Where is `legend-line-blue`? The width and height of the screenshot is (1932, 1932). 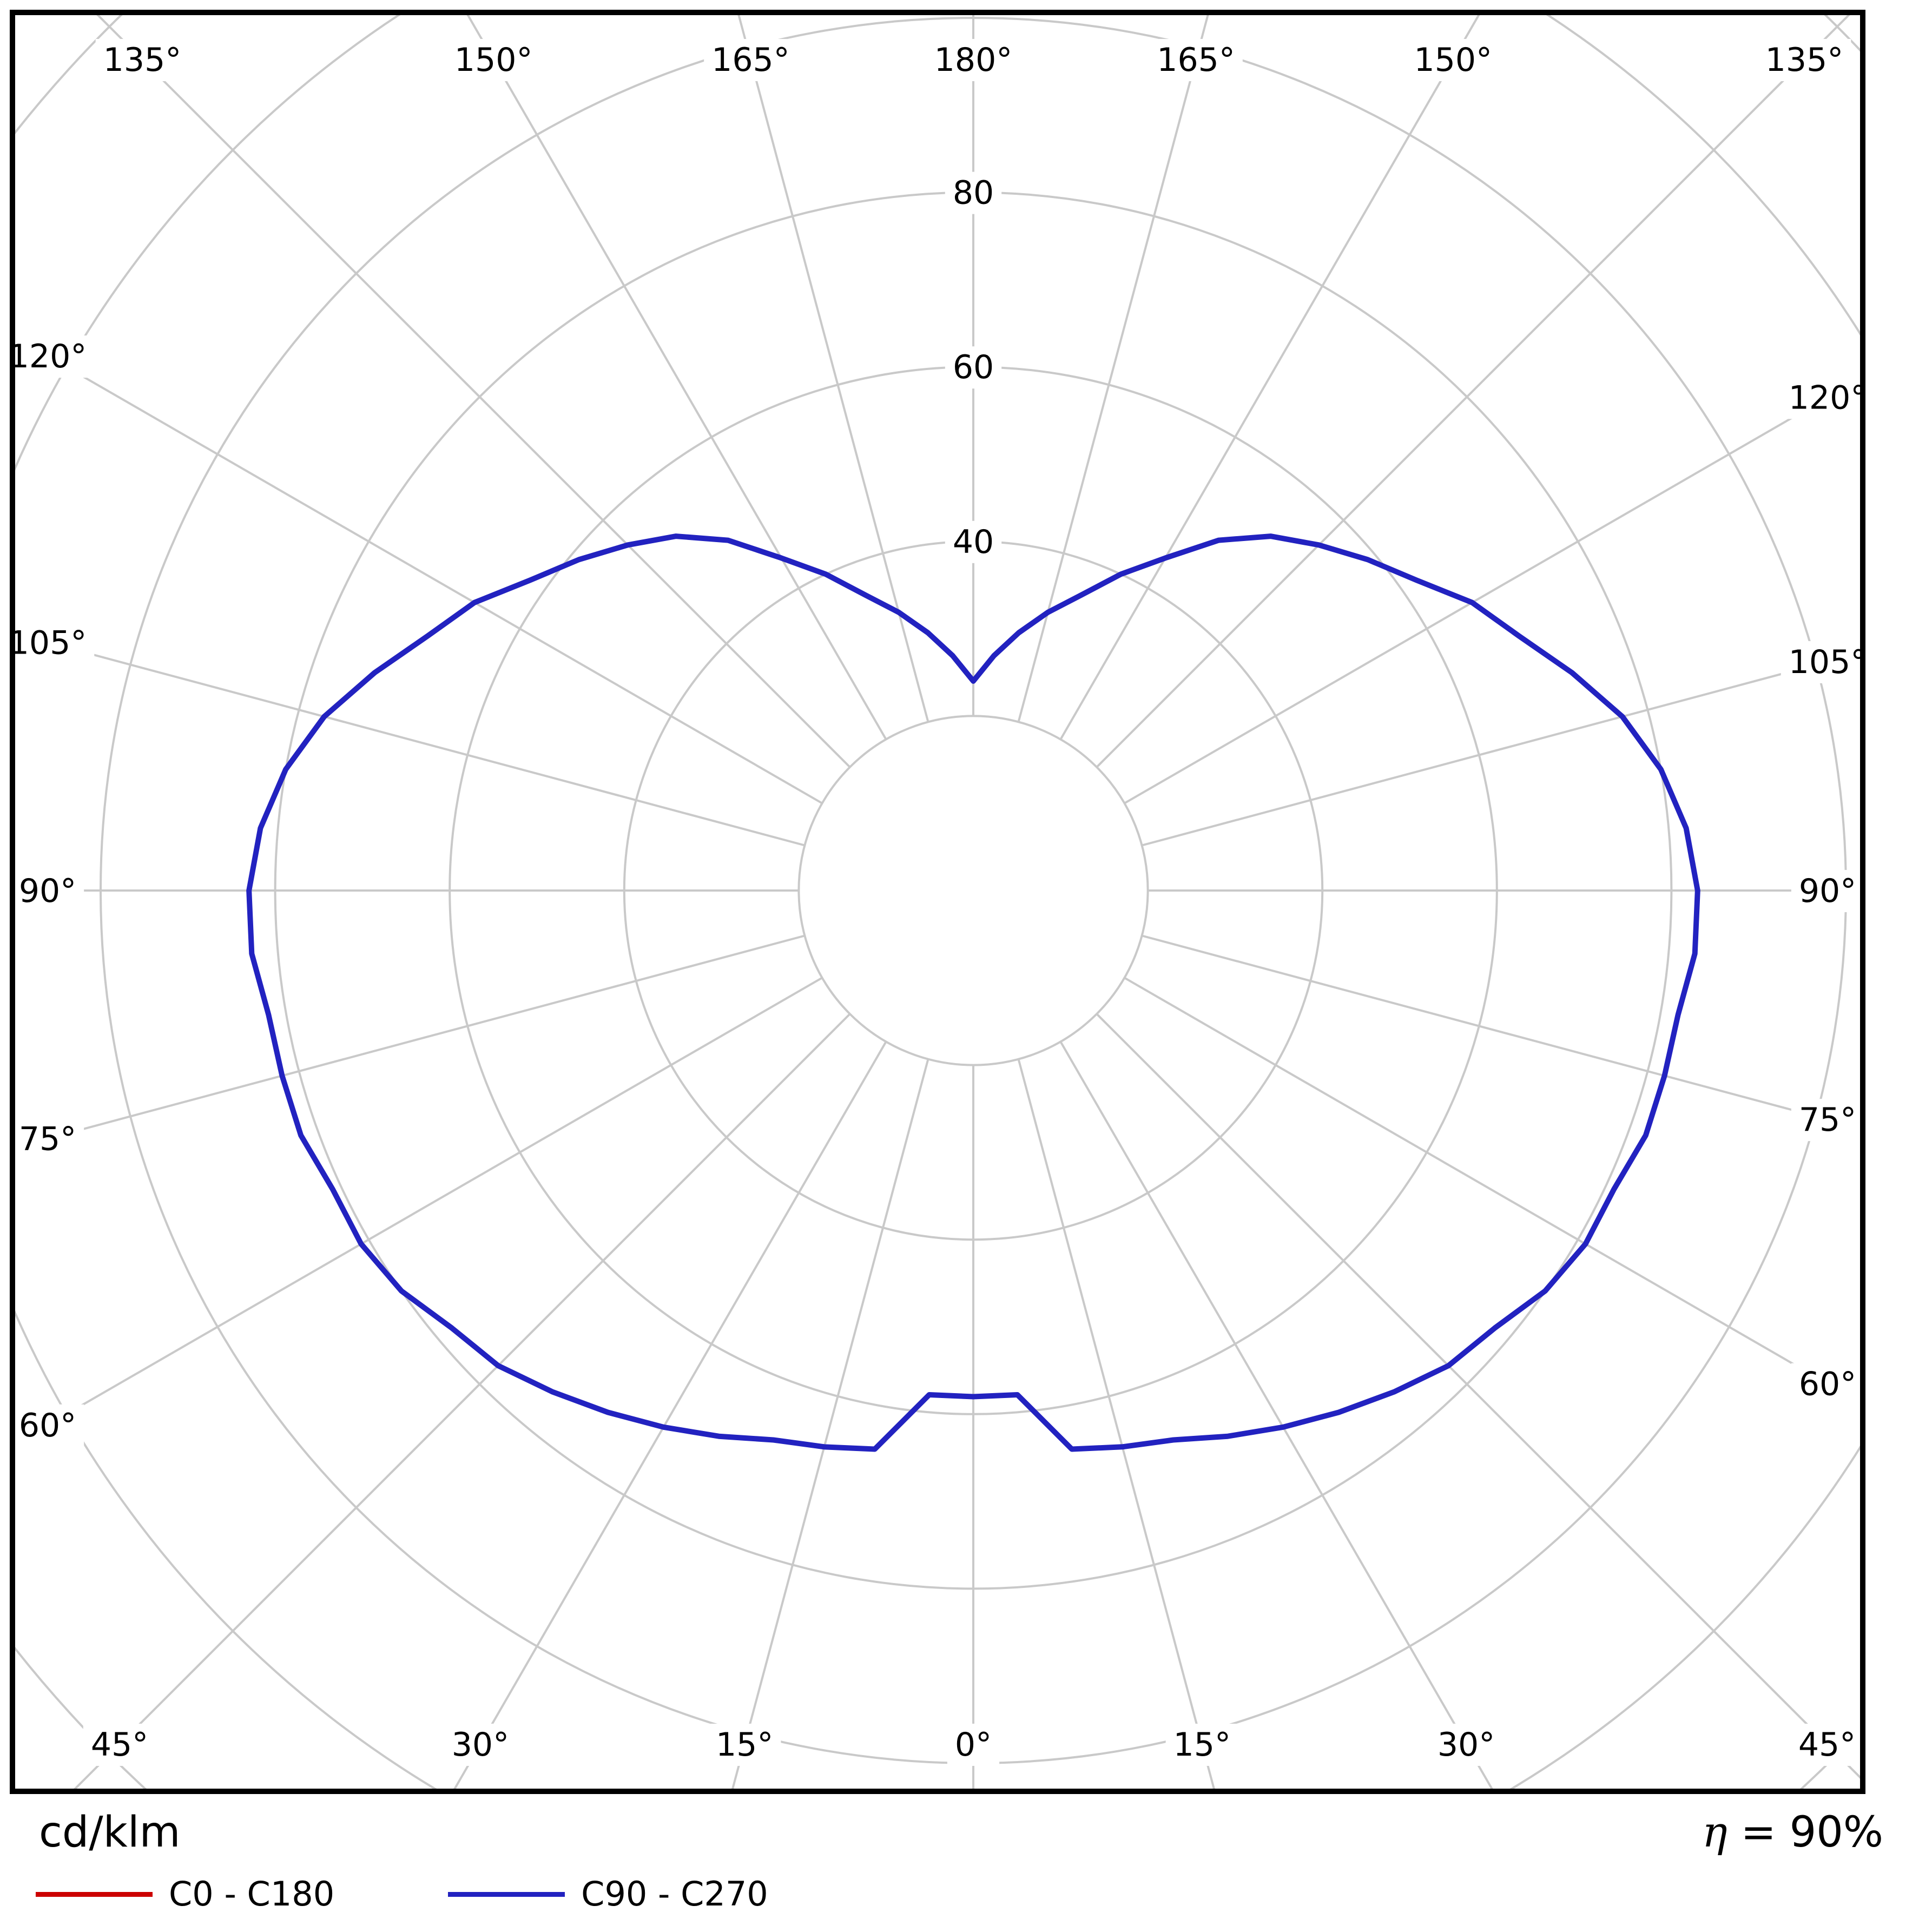
legend-line-blue is located at coordinates (506, 1894).